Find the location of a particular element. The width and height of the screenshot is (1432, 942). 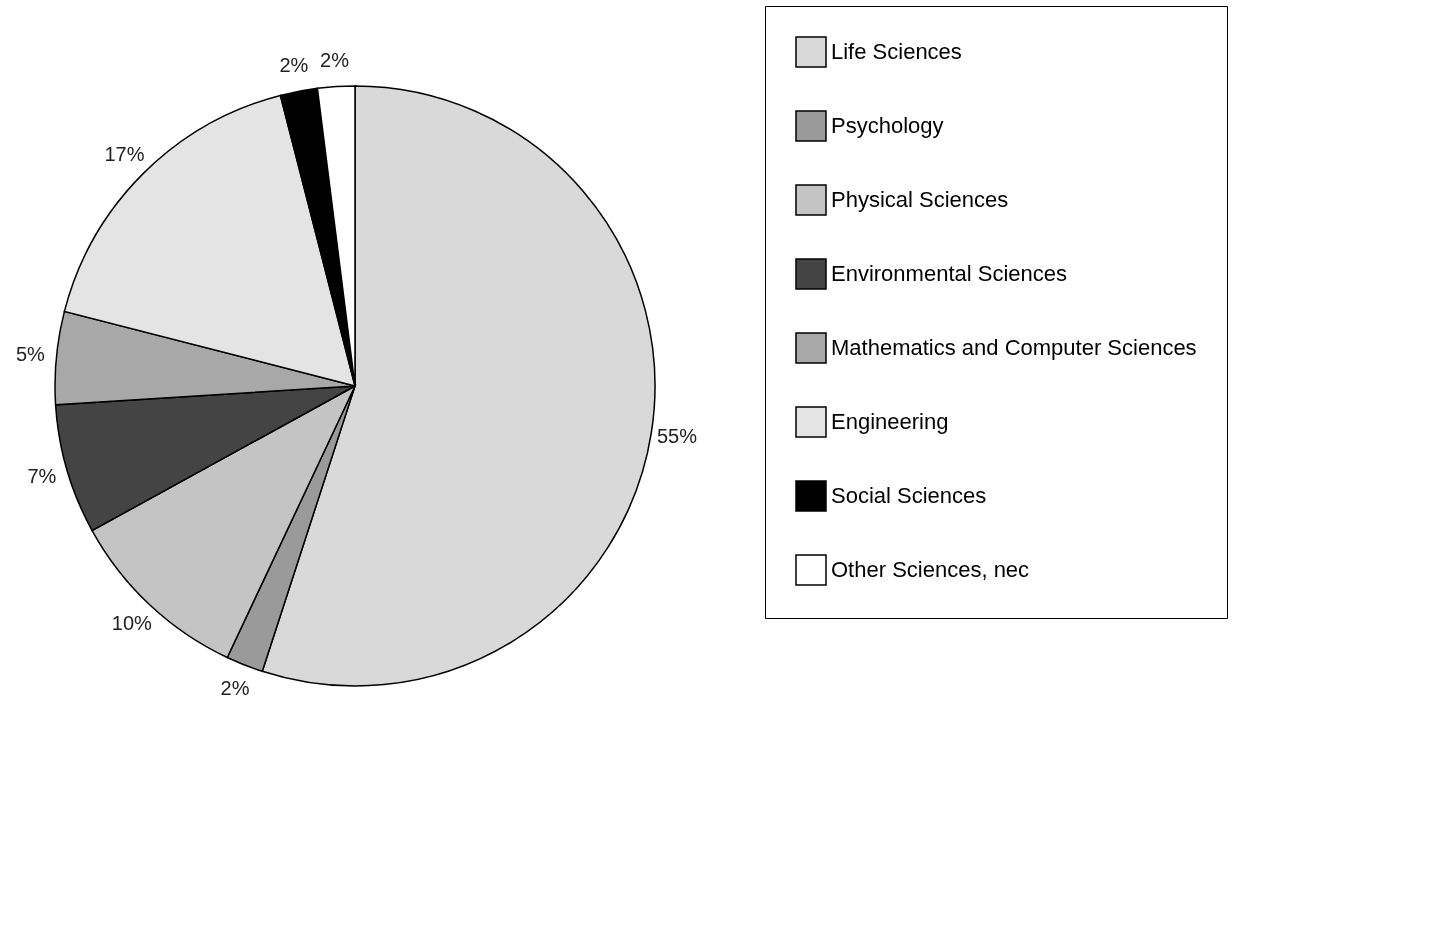

legend-label: Psychology is located at coordinates (887, 125).